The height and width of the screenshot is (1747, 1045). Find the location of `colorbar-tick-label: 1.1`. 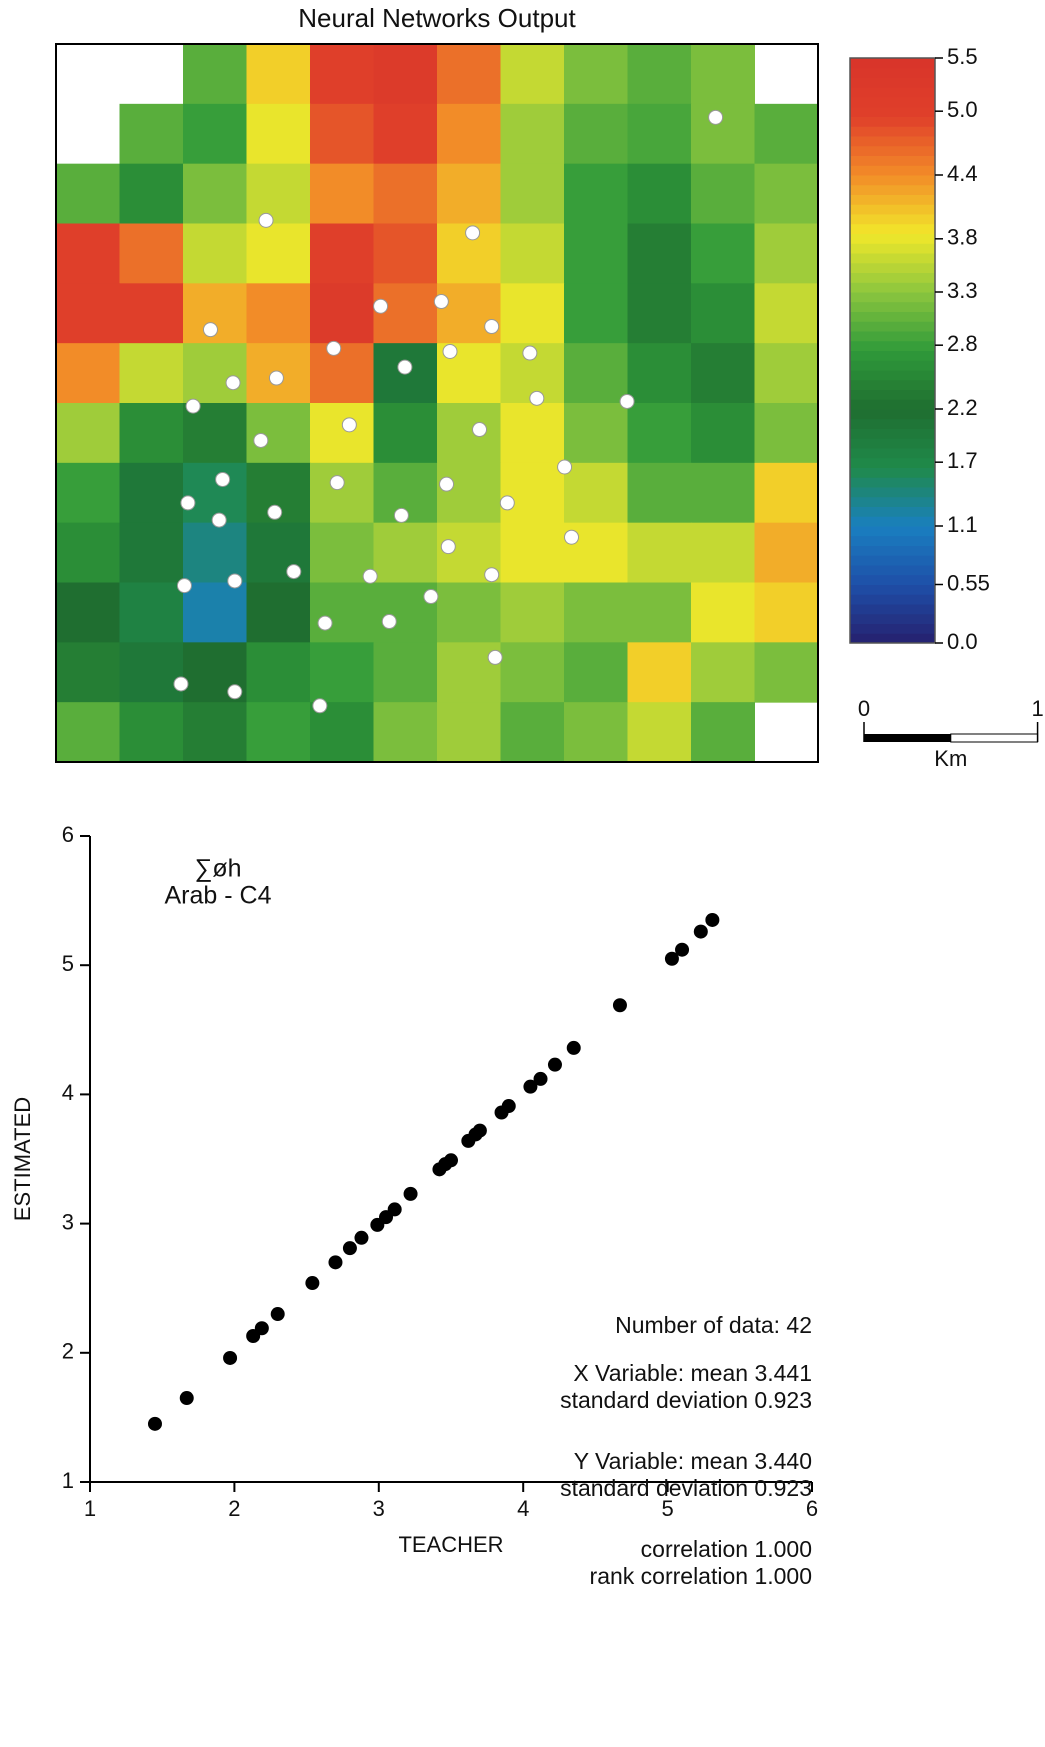

colorbar-tick-label: 1.1 is located at coordinates (962, 524).